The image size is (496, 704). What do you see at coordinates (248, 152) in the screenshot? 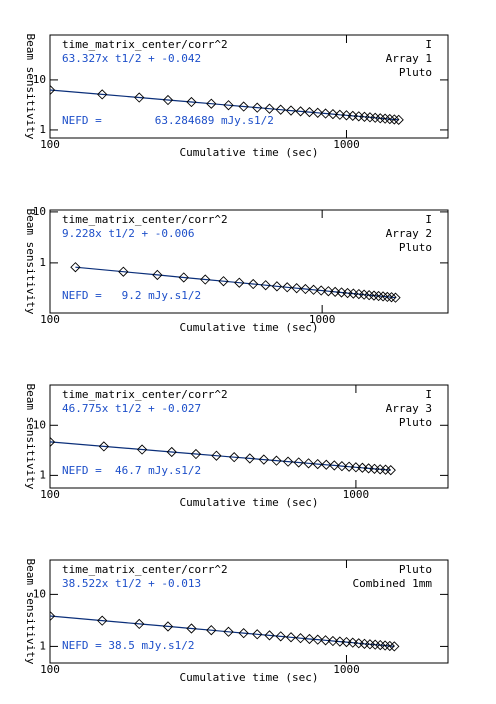
I see `x-axis-label: Cumulative time (sec)` at bounding box center [248, 152].